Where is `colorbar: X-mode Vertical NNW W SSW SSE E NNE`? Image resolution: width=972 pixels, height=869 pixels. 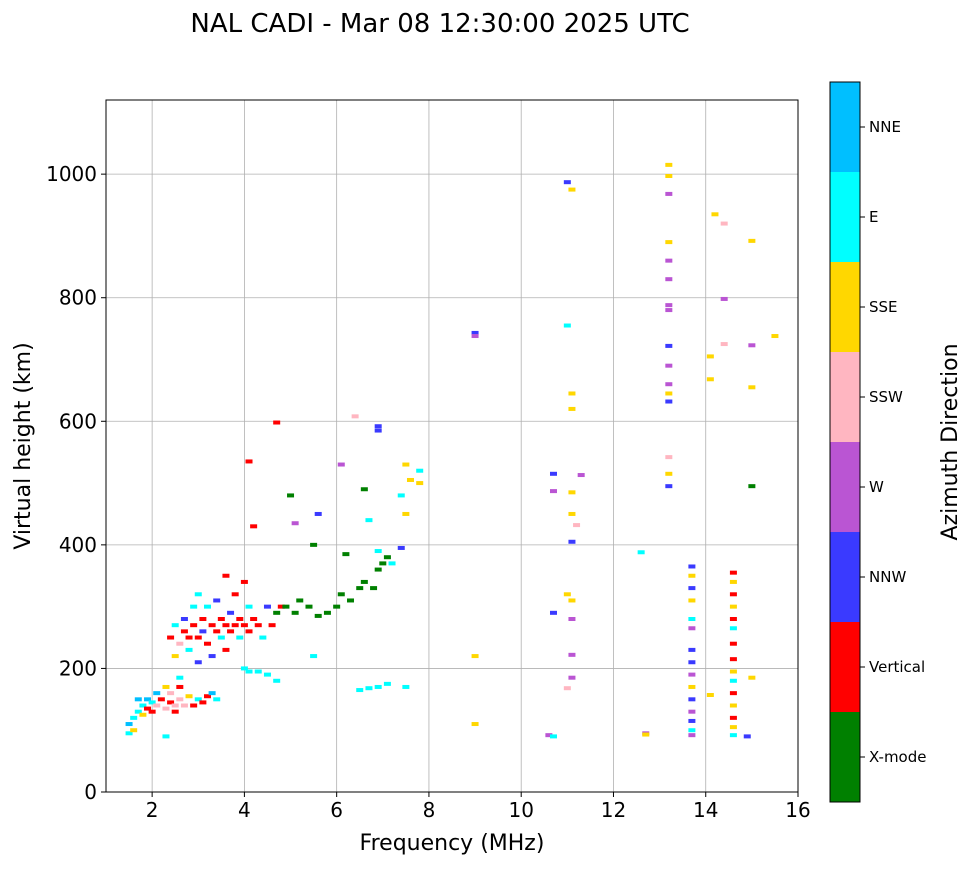
colorbar: X-mode Vertical NNW W SSW SSE E NNE is located at coordinates (877, 442).